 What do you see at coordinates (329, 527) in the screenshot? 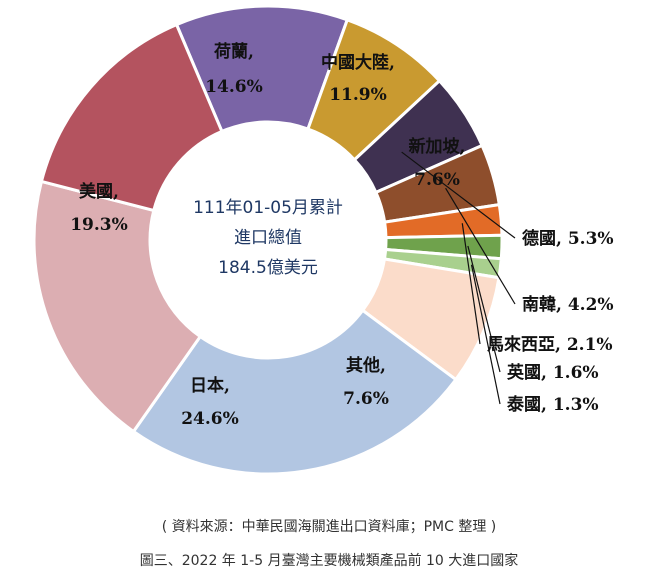
I see `source-note: ( 資料來源：中華民國海關進出口資料庫；PMC 整理 )` at bounding box center [329, 527].